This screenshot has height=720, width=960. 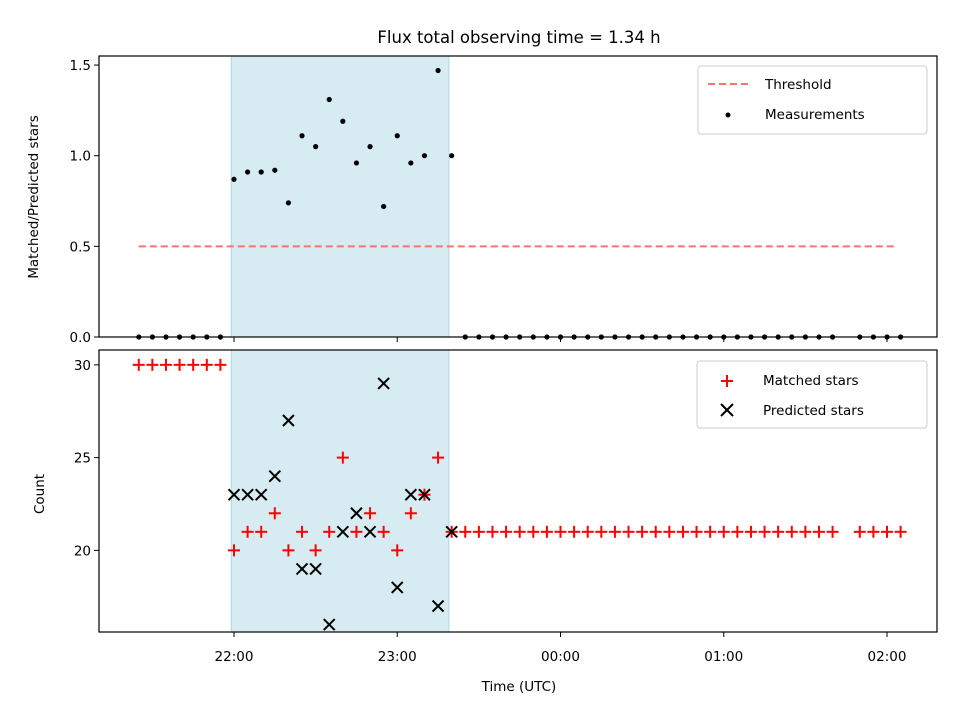 I want to click on predicted-stars-points, so click(x=342, y=504).